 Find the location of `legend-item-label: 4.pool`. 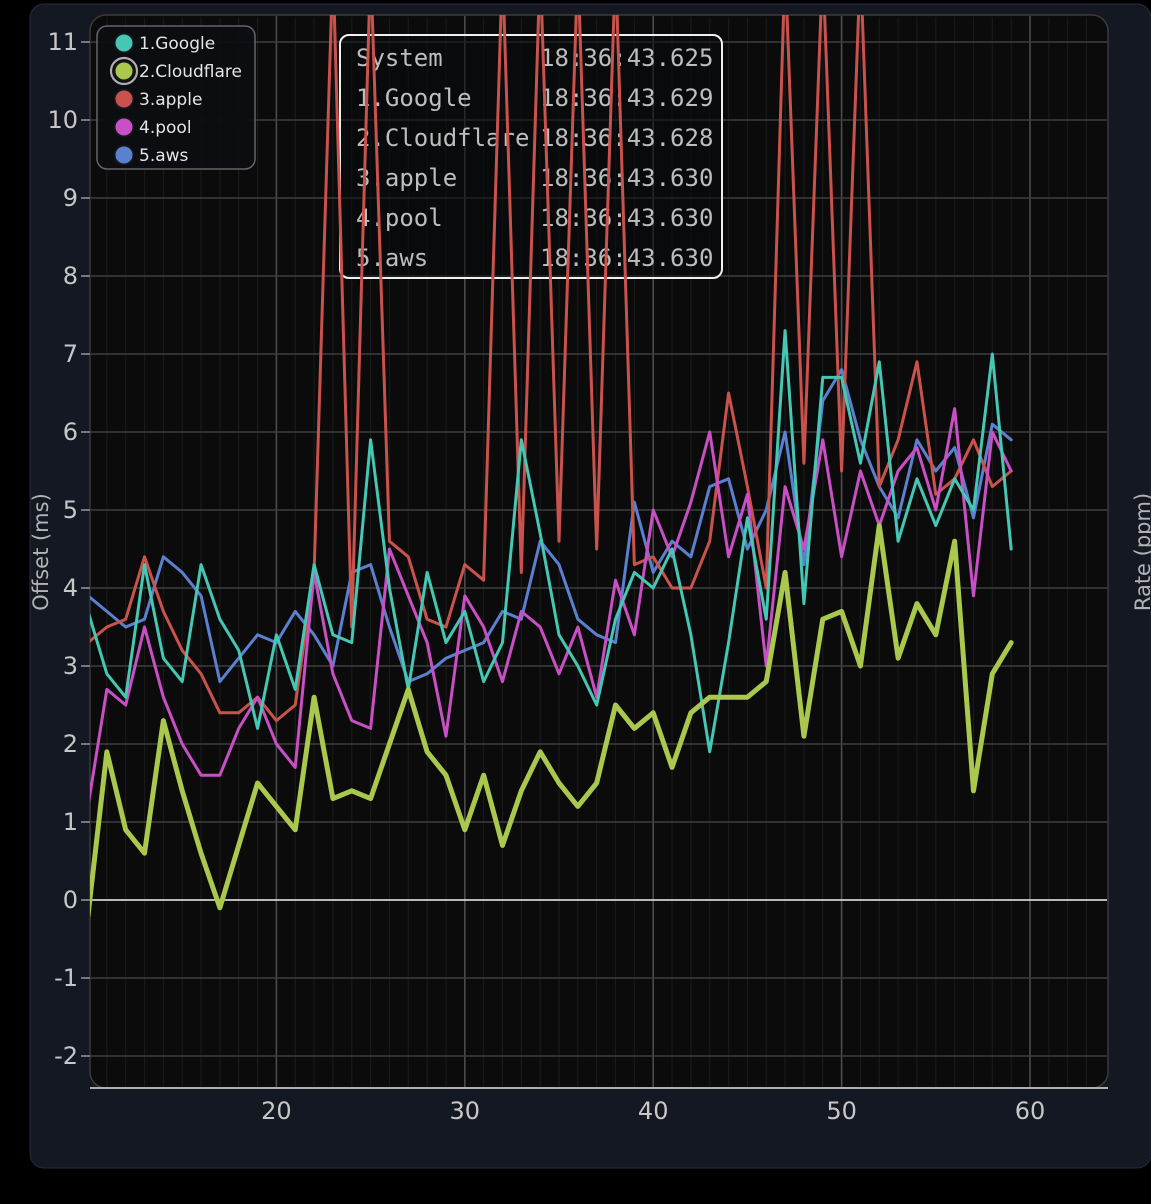

legend-item-label: 4.pool is located at coordinates (165, 128).